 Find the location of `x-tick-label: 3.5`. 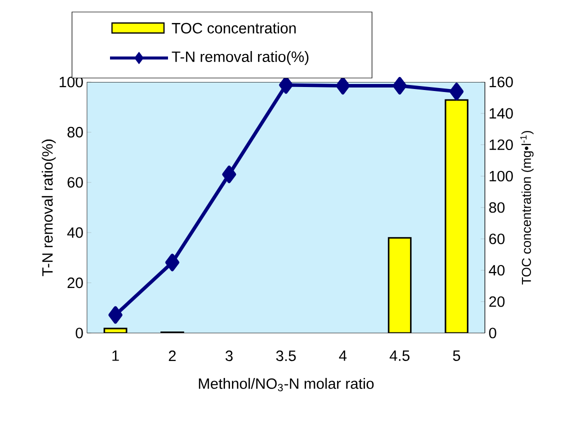

x-tick-label: 3.5 is located at coordinates (286, 356).